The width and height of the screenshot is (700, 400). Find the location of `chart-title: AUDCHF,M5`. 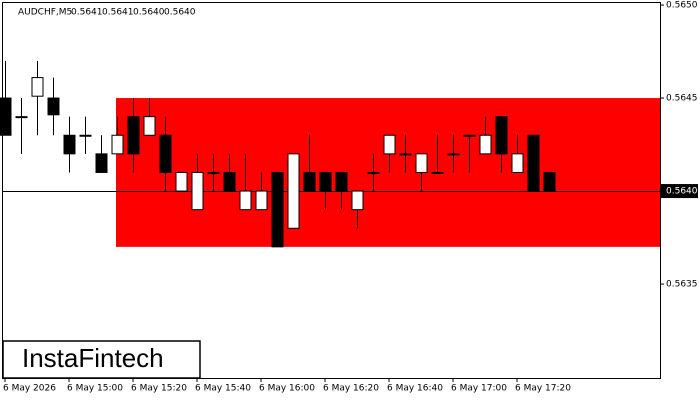

chart-title: AUDCHF,M5 is located at coordinates (45, 13).